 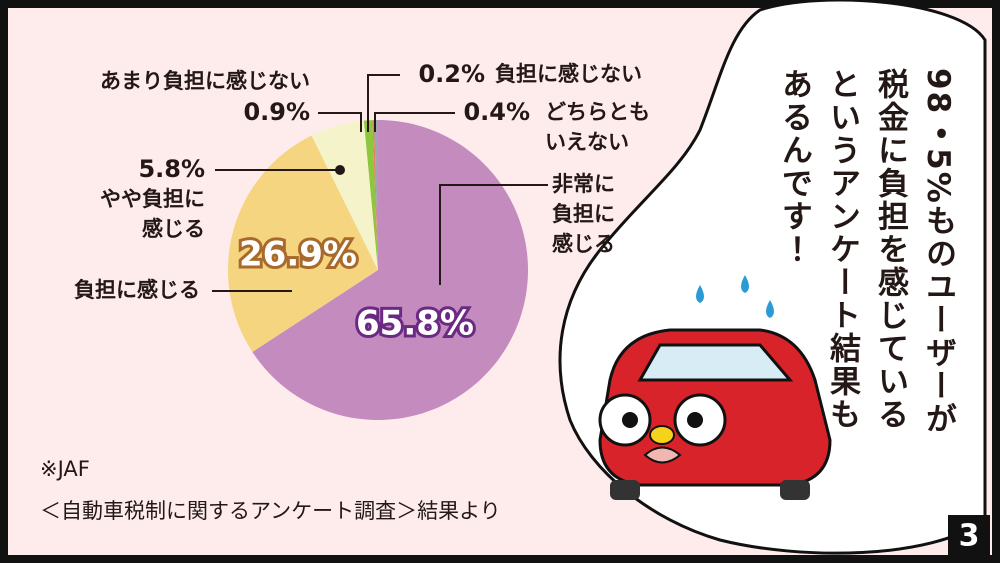 I want to click on slice-label: どちらともいえない, so click(x=597, y=127).